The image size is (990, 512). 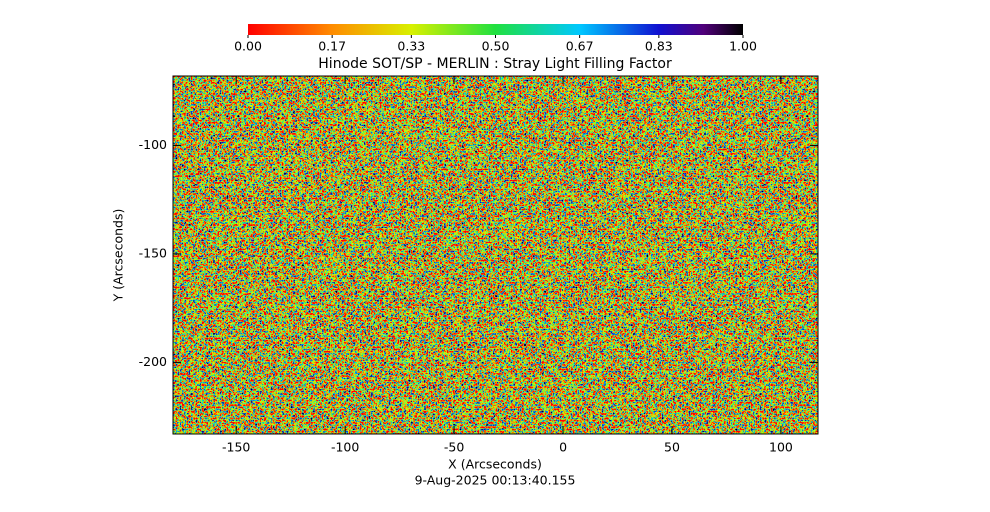 What do you see at coordinates (345, 447) in the screenshot?
I see `x-tick-label: -100` at bounding box center [345, 447].